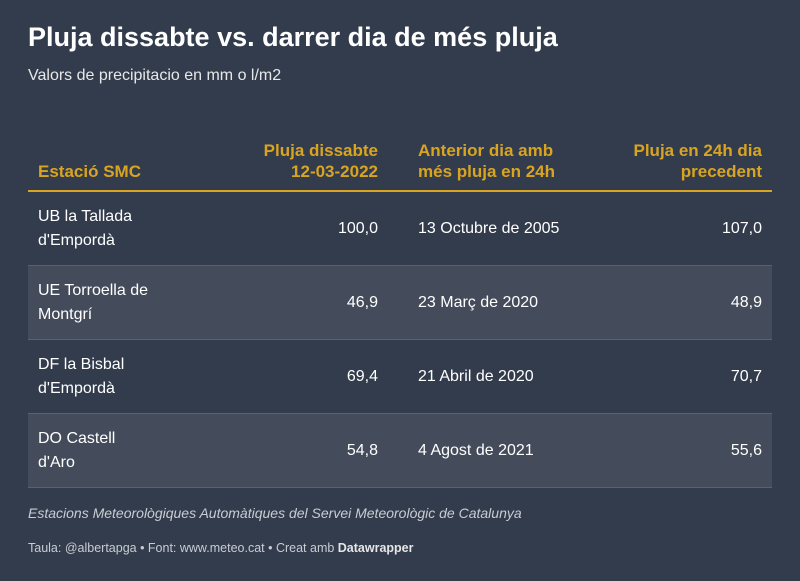  Describe the element at coordinates (685, 228) in the screenshot. I see `cell-rain-previous: 107,0` at that location.